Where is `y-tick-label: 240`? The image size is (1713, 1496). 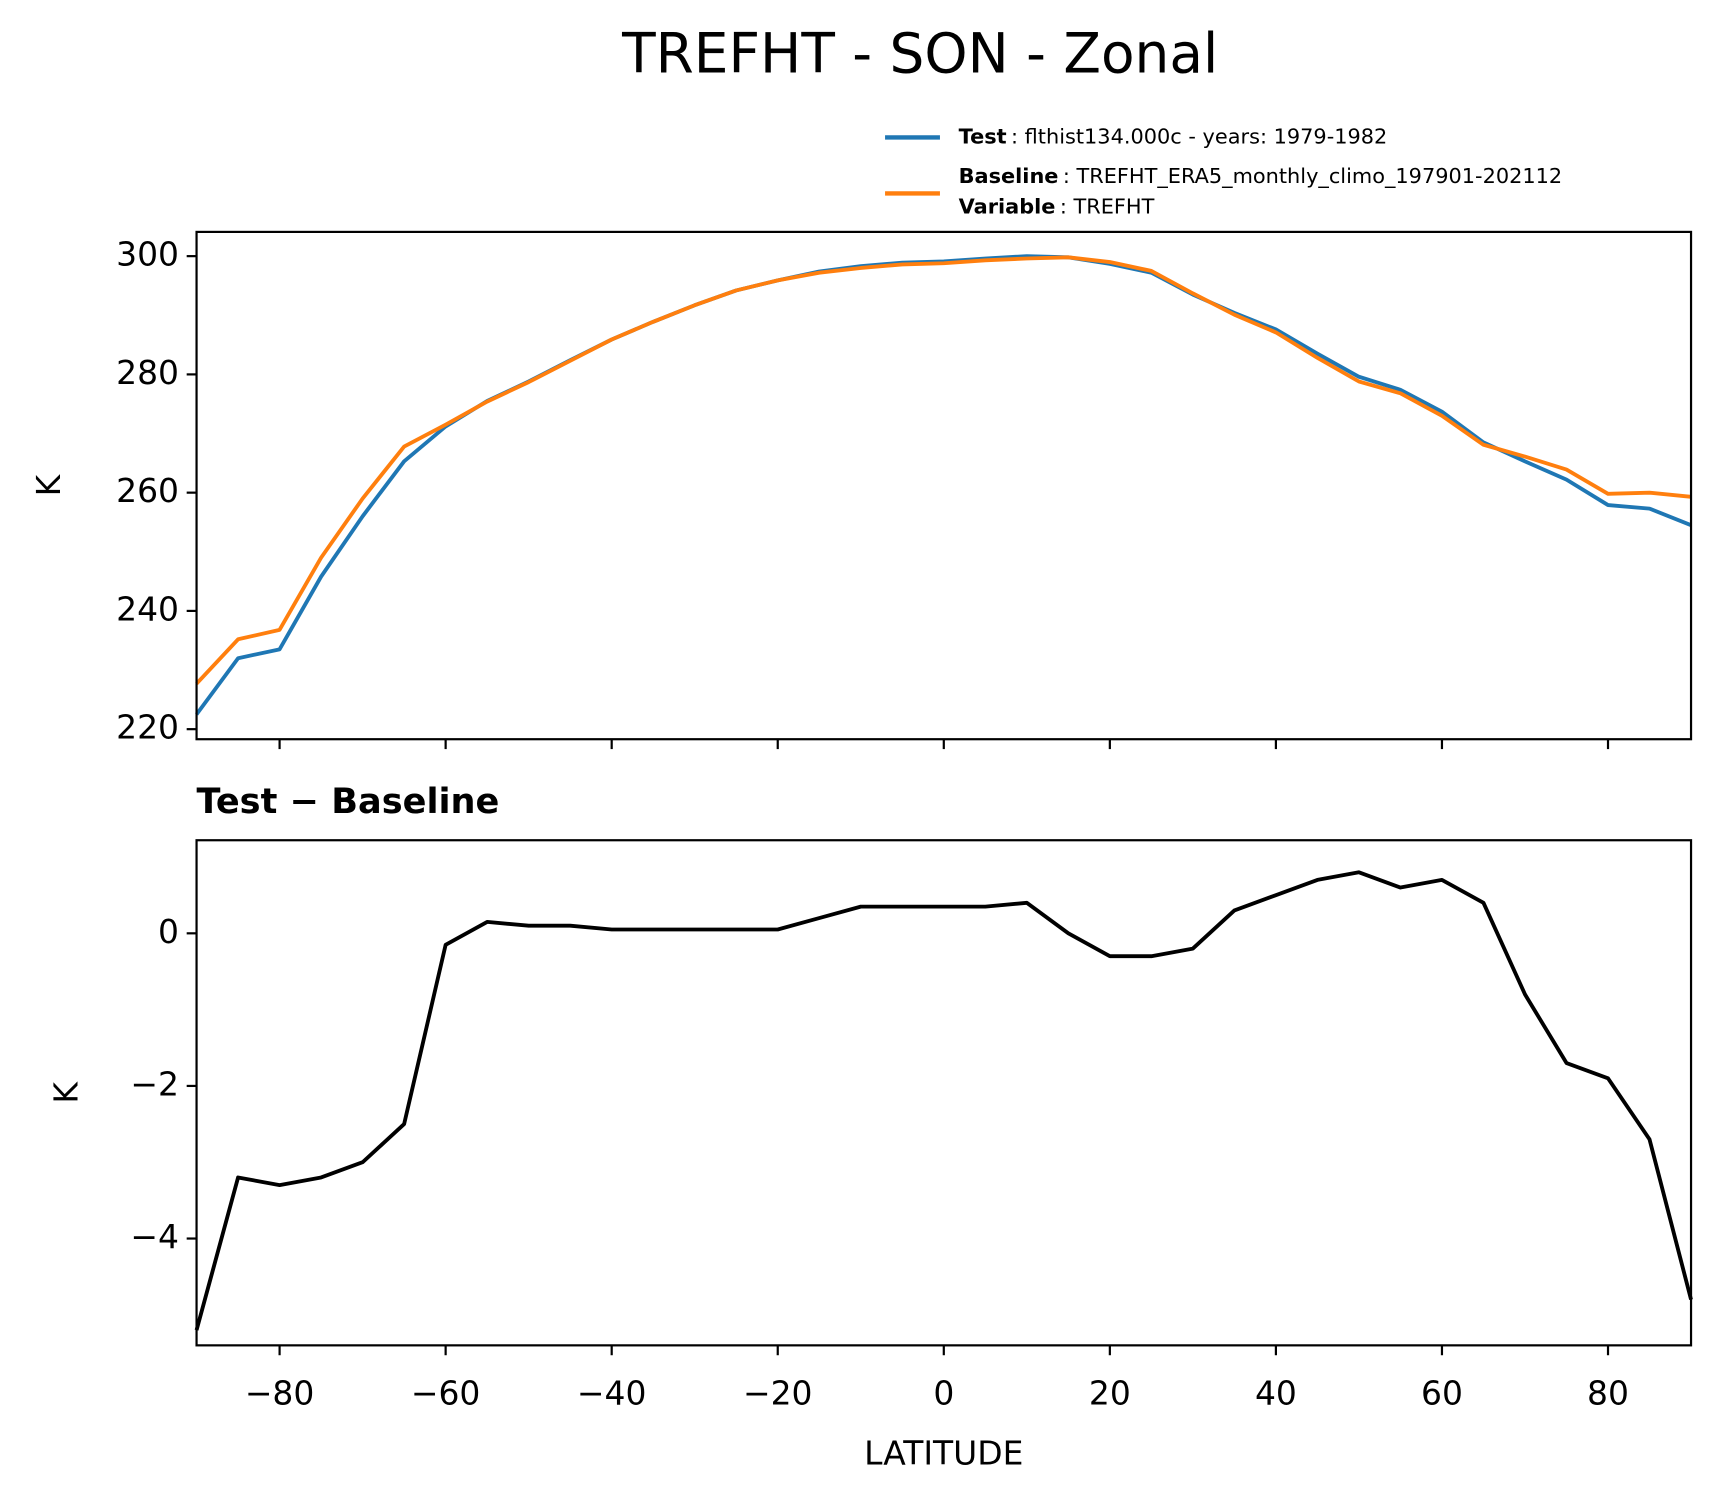
y-tick-label: 240 is located at coordinates (147, 608).